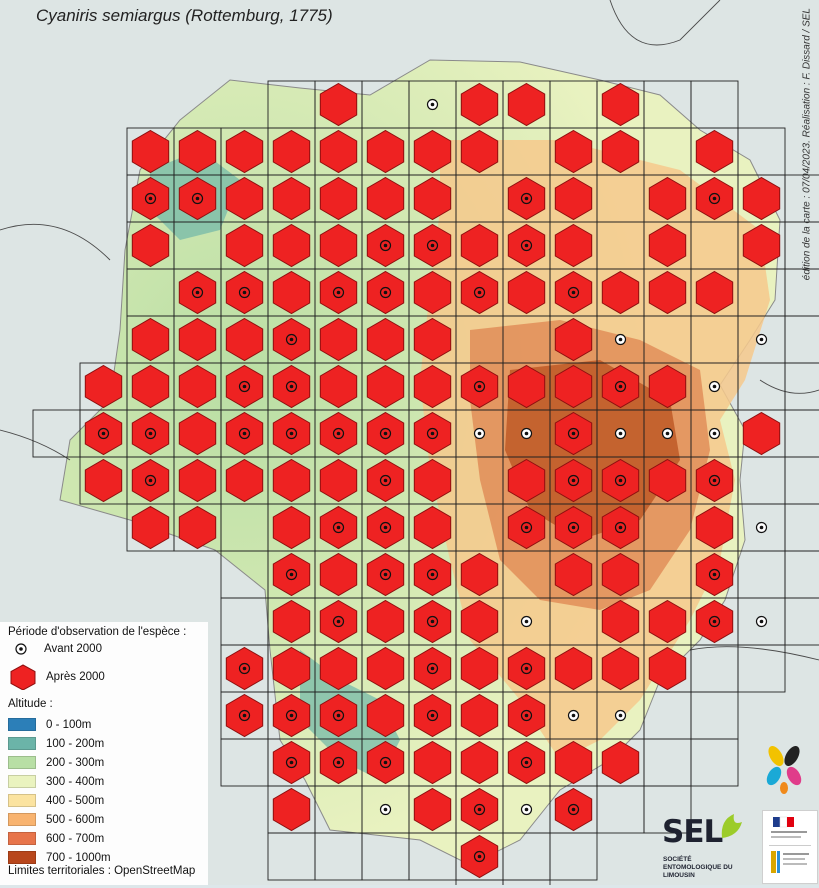 Image resolution: width=819 pixels, height=888 pixels. I want to click on altitude-label: 600 - 700m, so click(75, 838).